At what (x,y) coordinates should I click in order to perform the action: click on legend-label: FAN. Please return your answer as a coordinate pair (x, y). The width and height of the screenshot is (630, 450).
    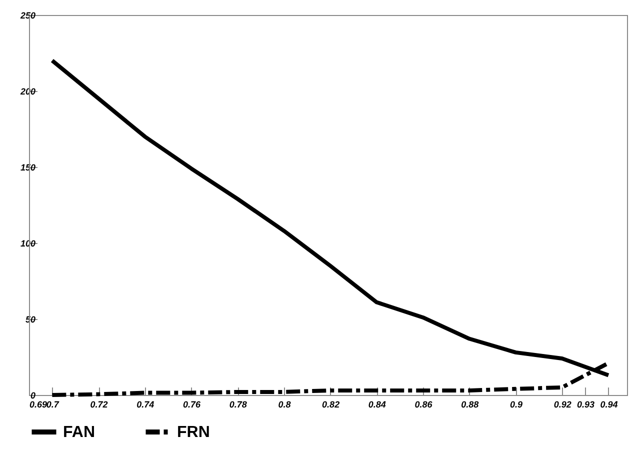
    Looking at the image, I should click on (79, 432).